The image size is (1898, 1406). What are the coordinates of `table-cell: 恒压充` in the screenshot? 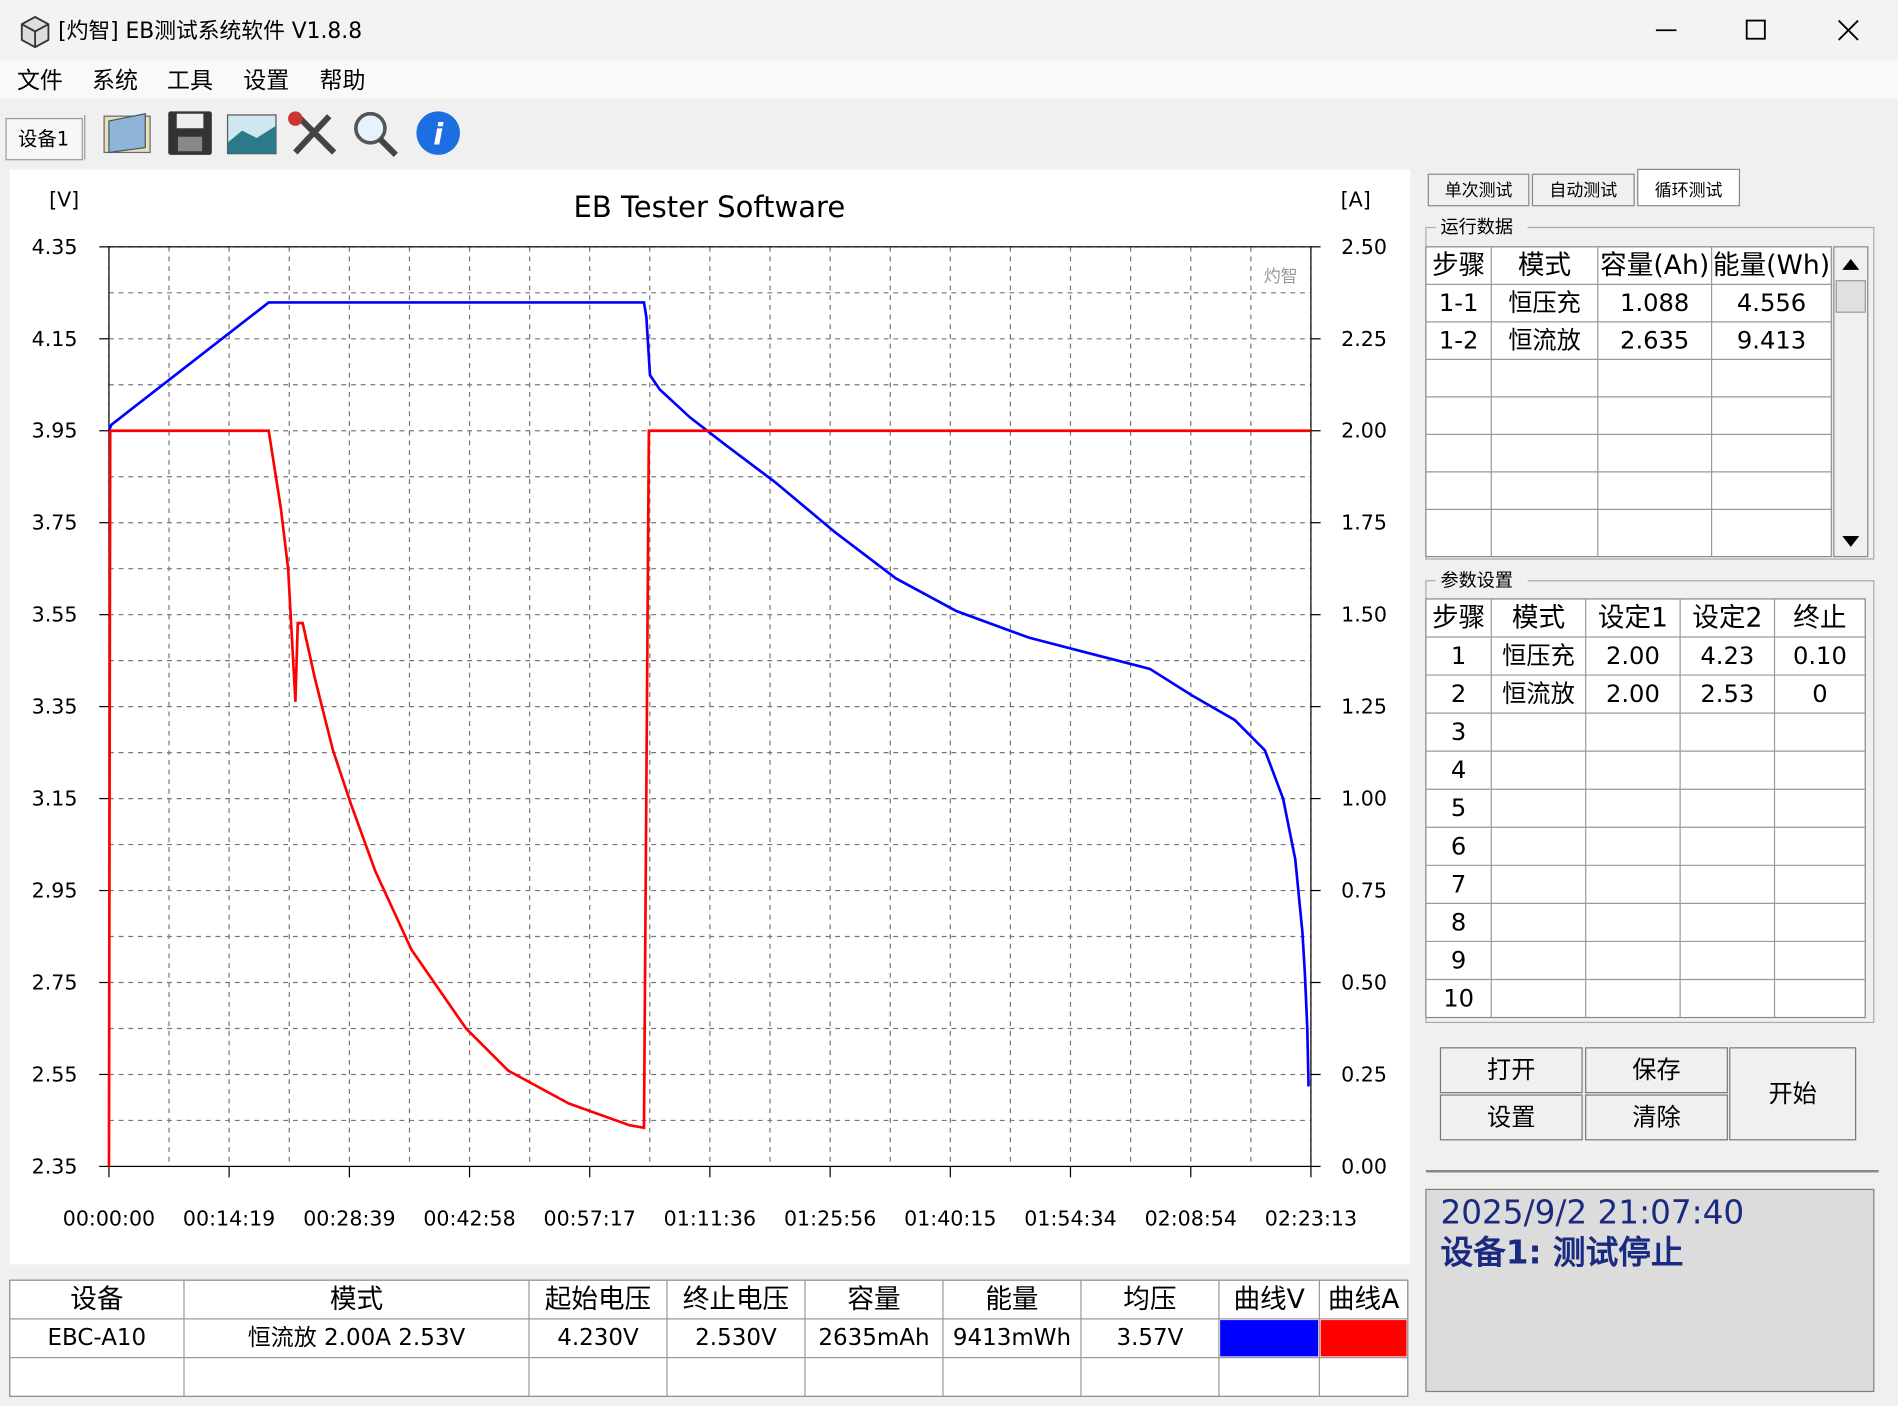 It's located at (1544, 303).